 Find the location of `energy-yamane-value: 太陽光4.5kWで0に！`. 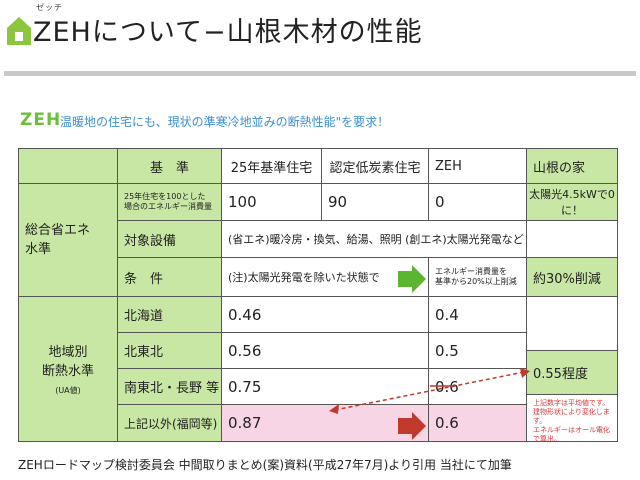

energy-yamane-value: 太陽光4.5kWで0に！ is located at coordinates (572, 202).